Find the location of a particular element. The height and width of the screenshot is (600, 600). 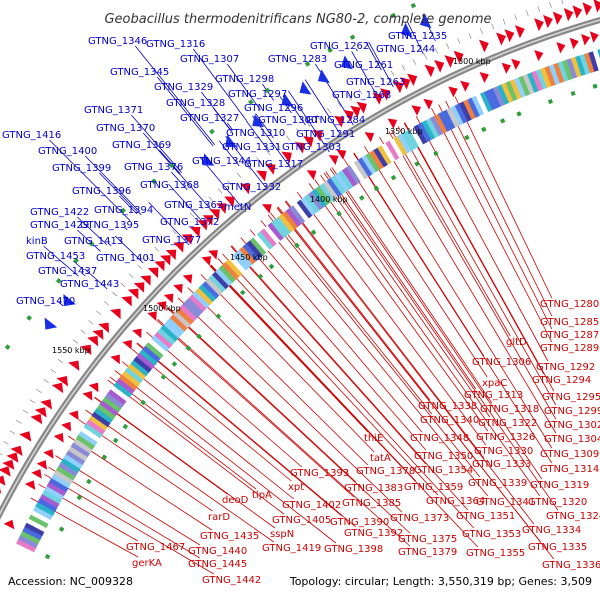

gene-label: GTNG_1453 is located at coordinates (55, 256).